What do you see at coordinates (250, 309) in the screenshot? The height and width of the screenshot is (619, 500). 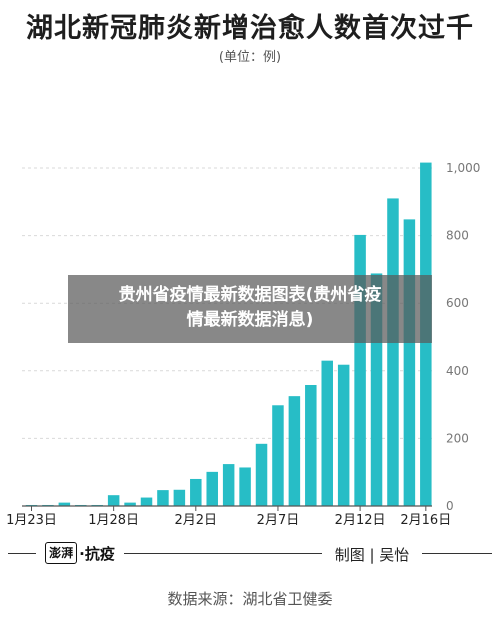 I see `watermark-overlay: 贵州省疫情最新数据图表(贵州省疫 情最新数据消息)` at bounding box center [250, 309].